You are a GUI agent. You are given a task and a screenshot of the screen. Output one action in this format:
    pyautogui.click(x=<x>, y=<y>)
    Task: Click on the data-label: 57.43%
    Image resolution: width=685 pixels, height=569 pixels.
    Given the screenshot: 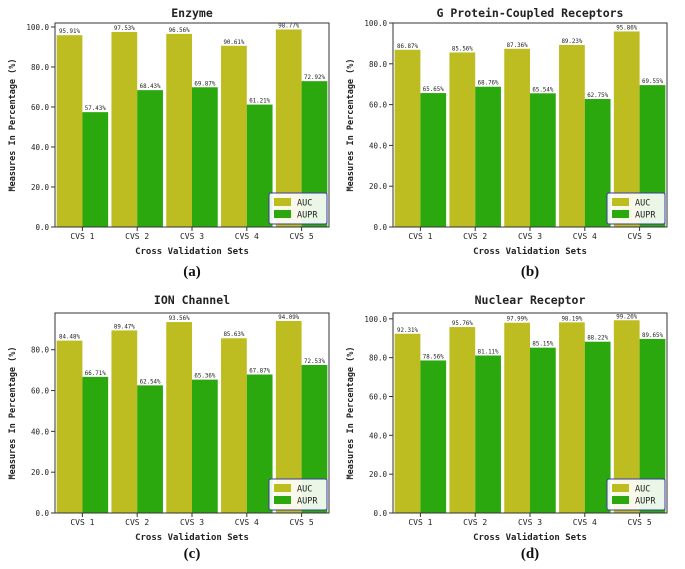 What is the action you would take?
    pyautogui.click(x=95, y=109)
    